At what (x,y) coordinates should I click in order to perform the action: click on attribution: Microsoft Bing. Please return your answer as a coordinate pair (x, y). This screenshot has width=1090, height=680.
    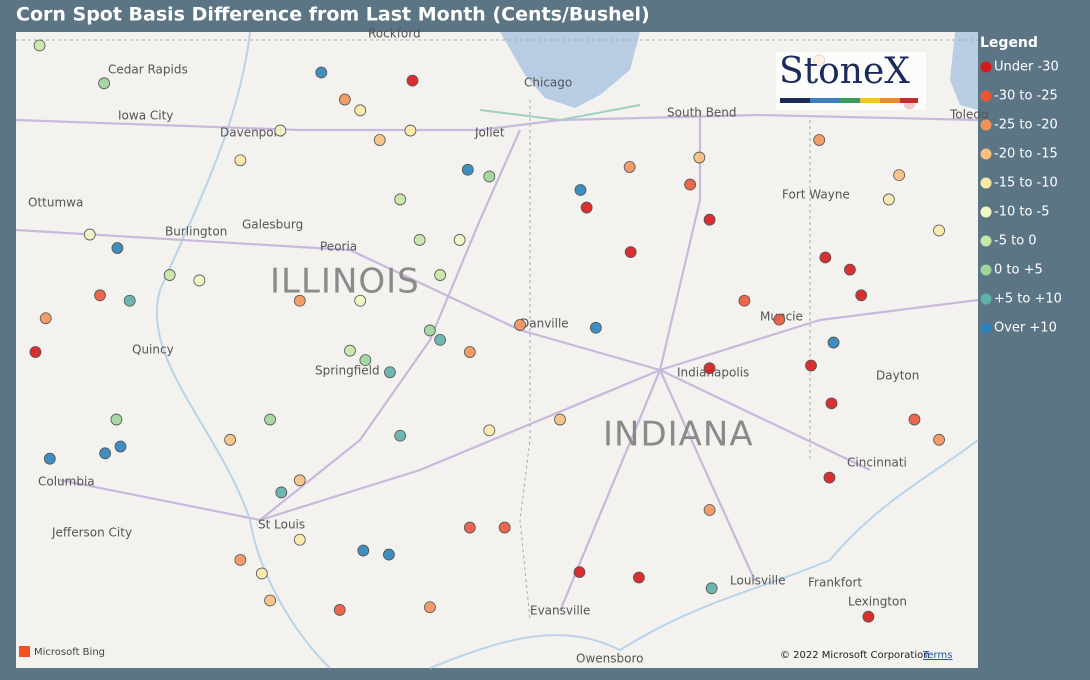
    Looking at the image, I should click on (69, 652).